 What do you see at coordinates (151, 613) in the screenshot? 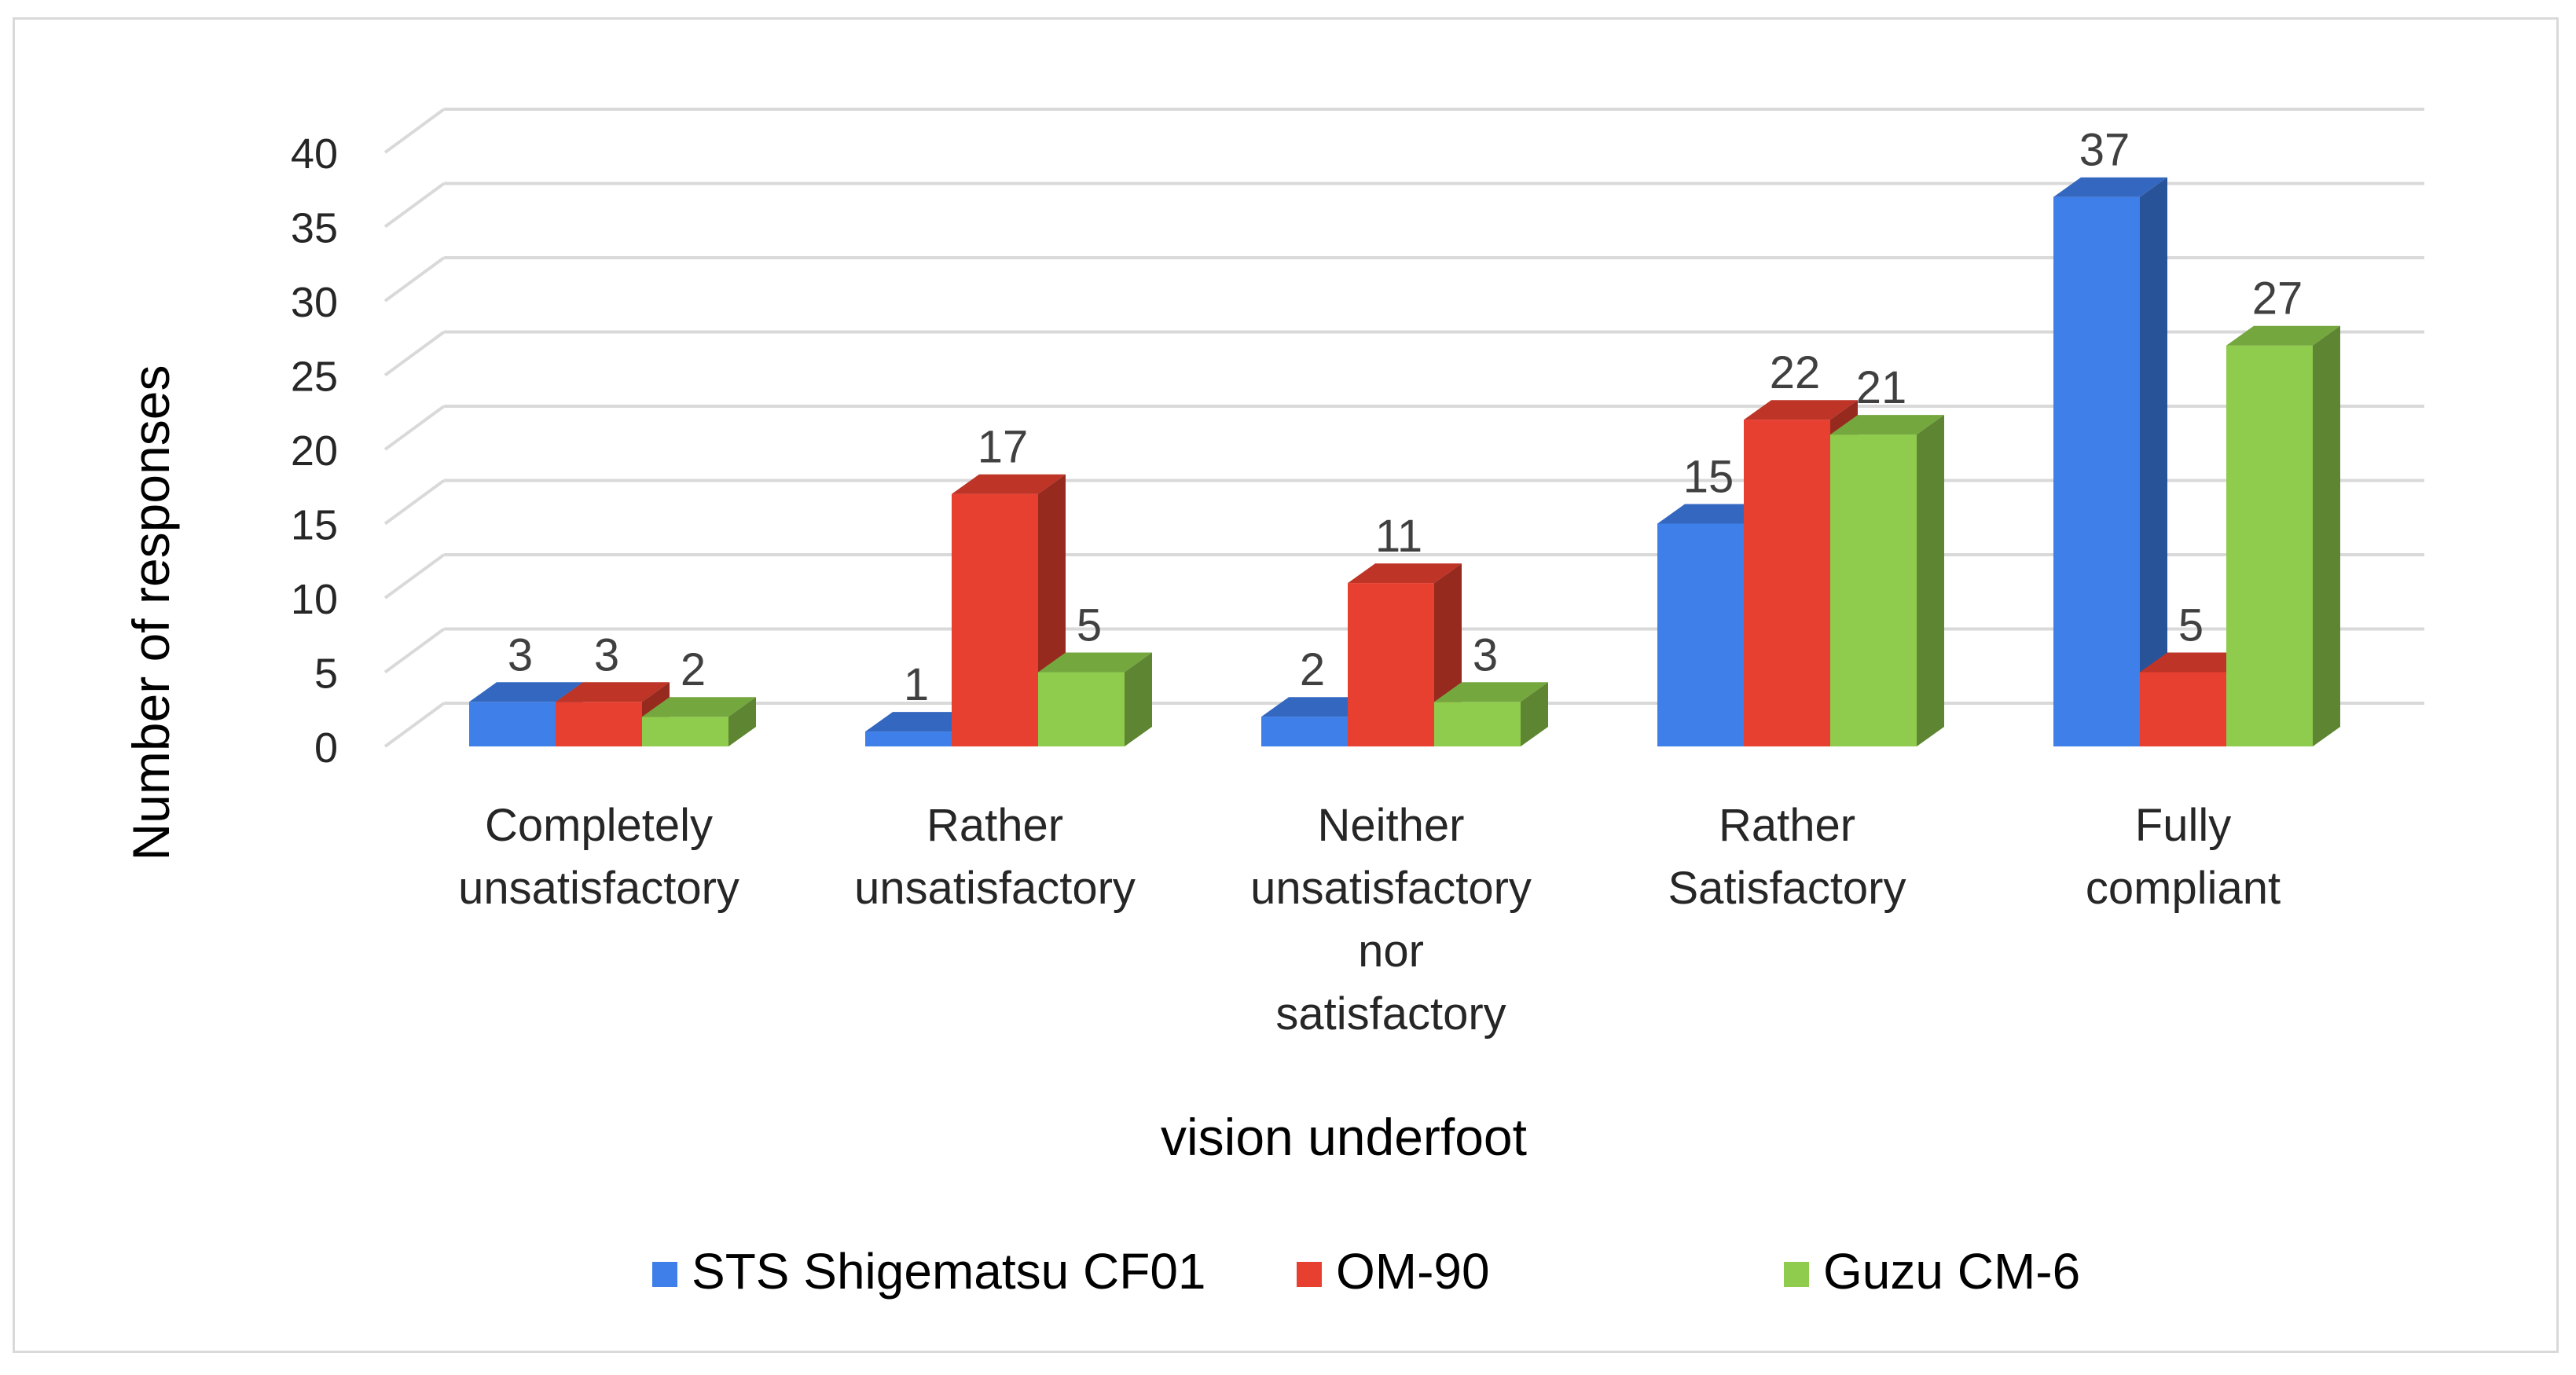
I see `y-axis-title: Number of responses` at bounding box center [151, 613].